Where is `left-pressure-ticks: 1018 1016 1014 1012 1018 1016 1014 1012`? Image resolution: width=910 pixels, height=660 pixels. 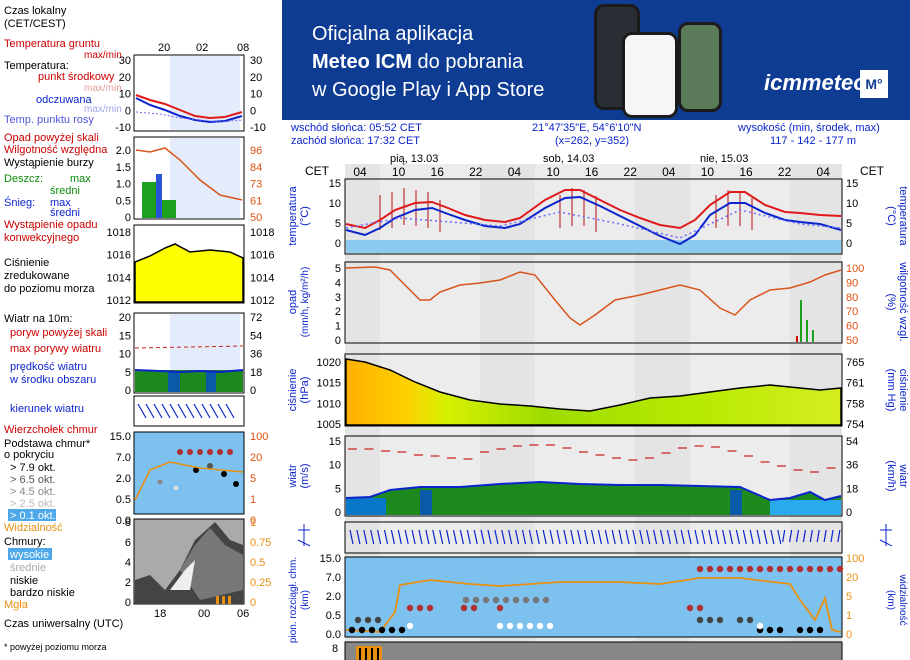
left-pressure-ticks: 1018 1016 1014 1012 1018 1016 1014 1012 is located at coordinates (191, 267).